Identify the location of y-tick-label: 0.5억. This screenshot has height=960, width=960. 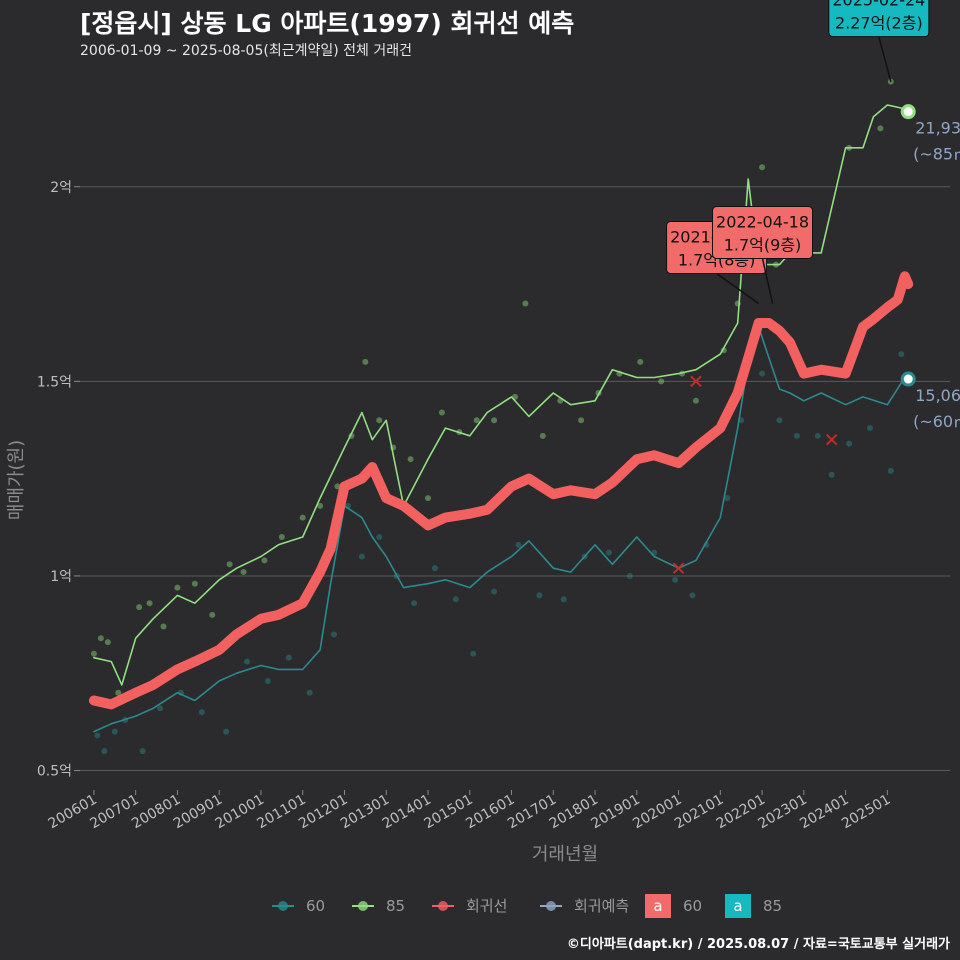
(54, 772).